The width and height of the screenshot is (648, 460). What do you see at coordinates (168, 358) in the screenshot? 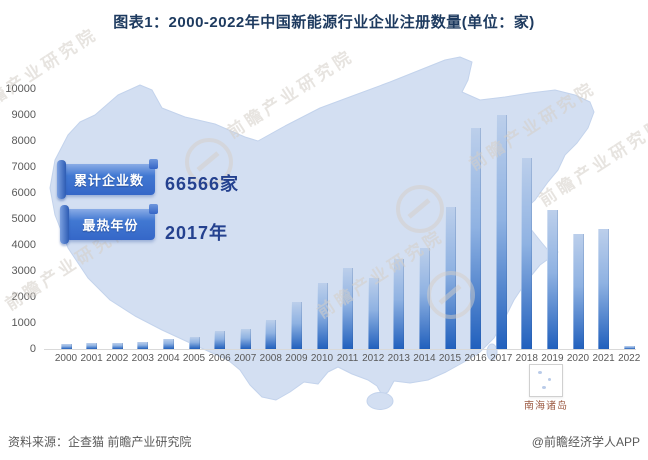
I see `x-tick-2004: 2004` at bounding box center [168, 358].